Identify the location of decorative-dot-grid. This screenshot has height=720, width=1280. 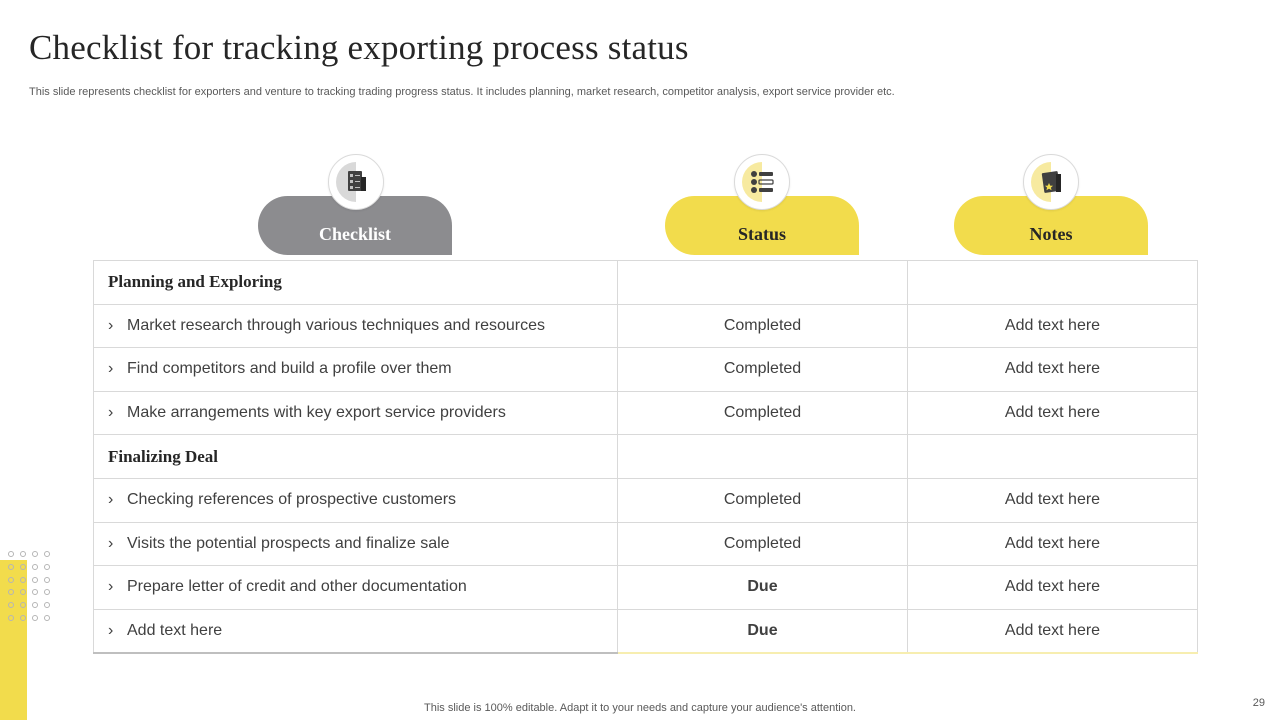
(30, 586).